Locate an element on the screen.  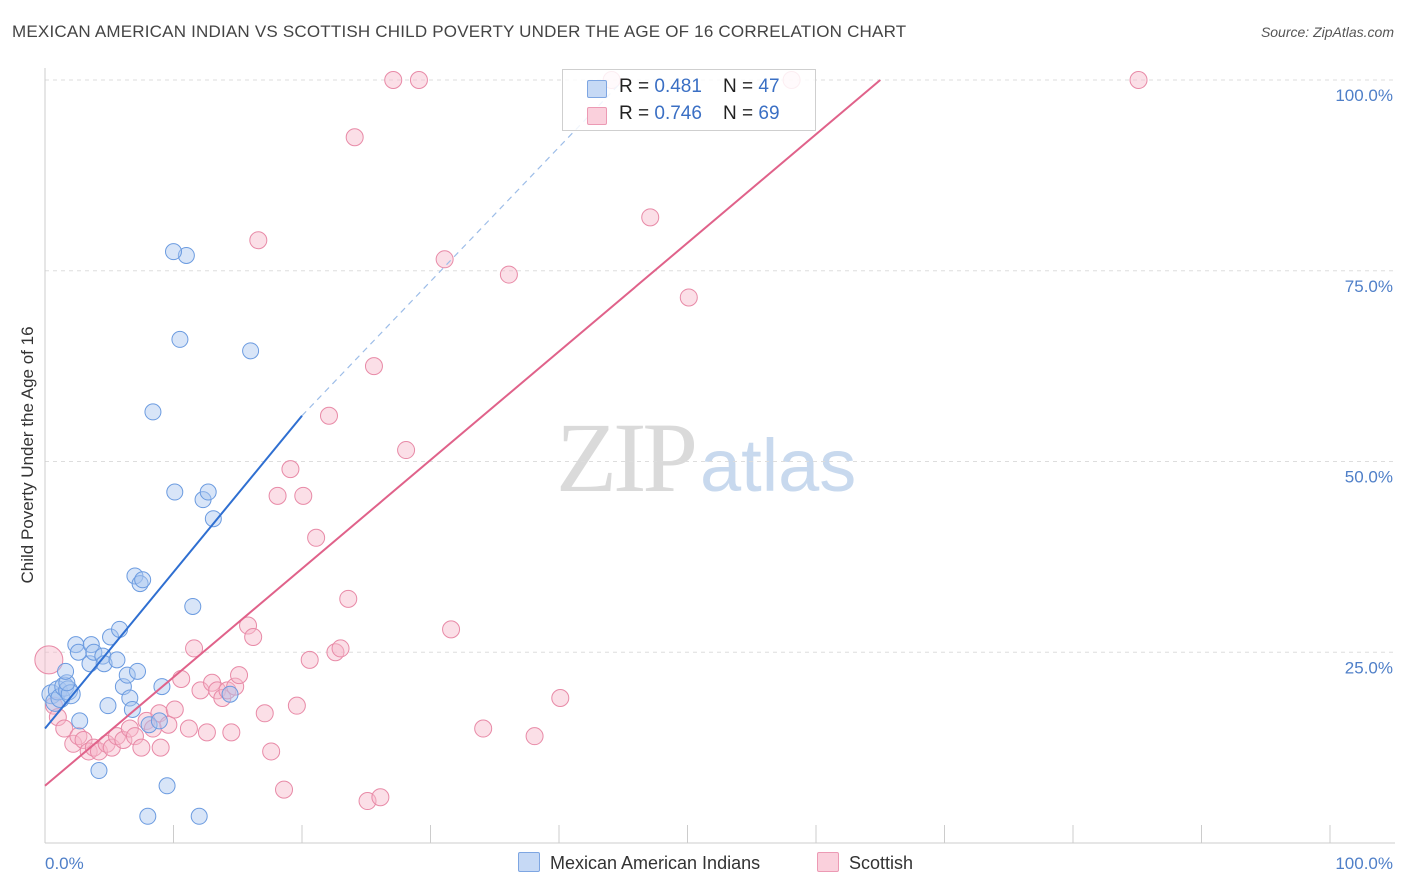
y-tick-label: 75.0% is located at coordinates (1369, 286).